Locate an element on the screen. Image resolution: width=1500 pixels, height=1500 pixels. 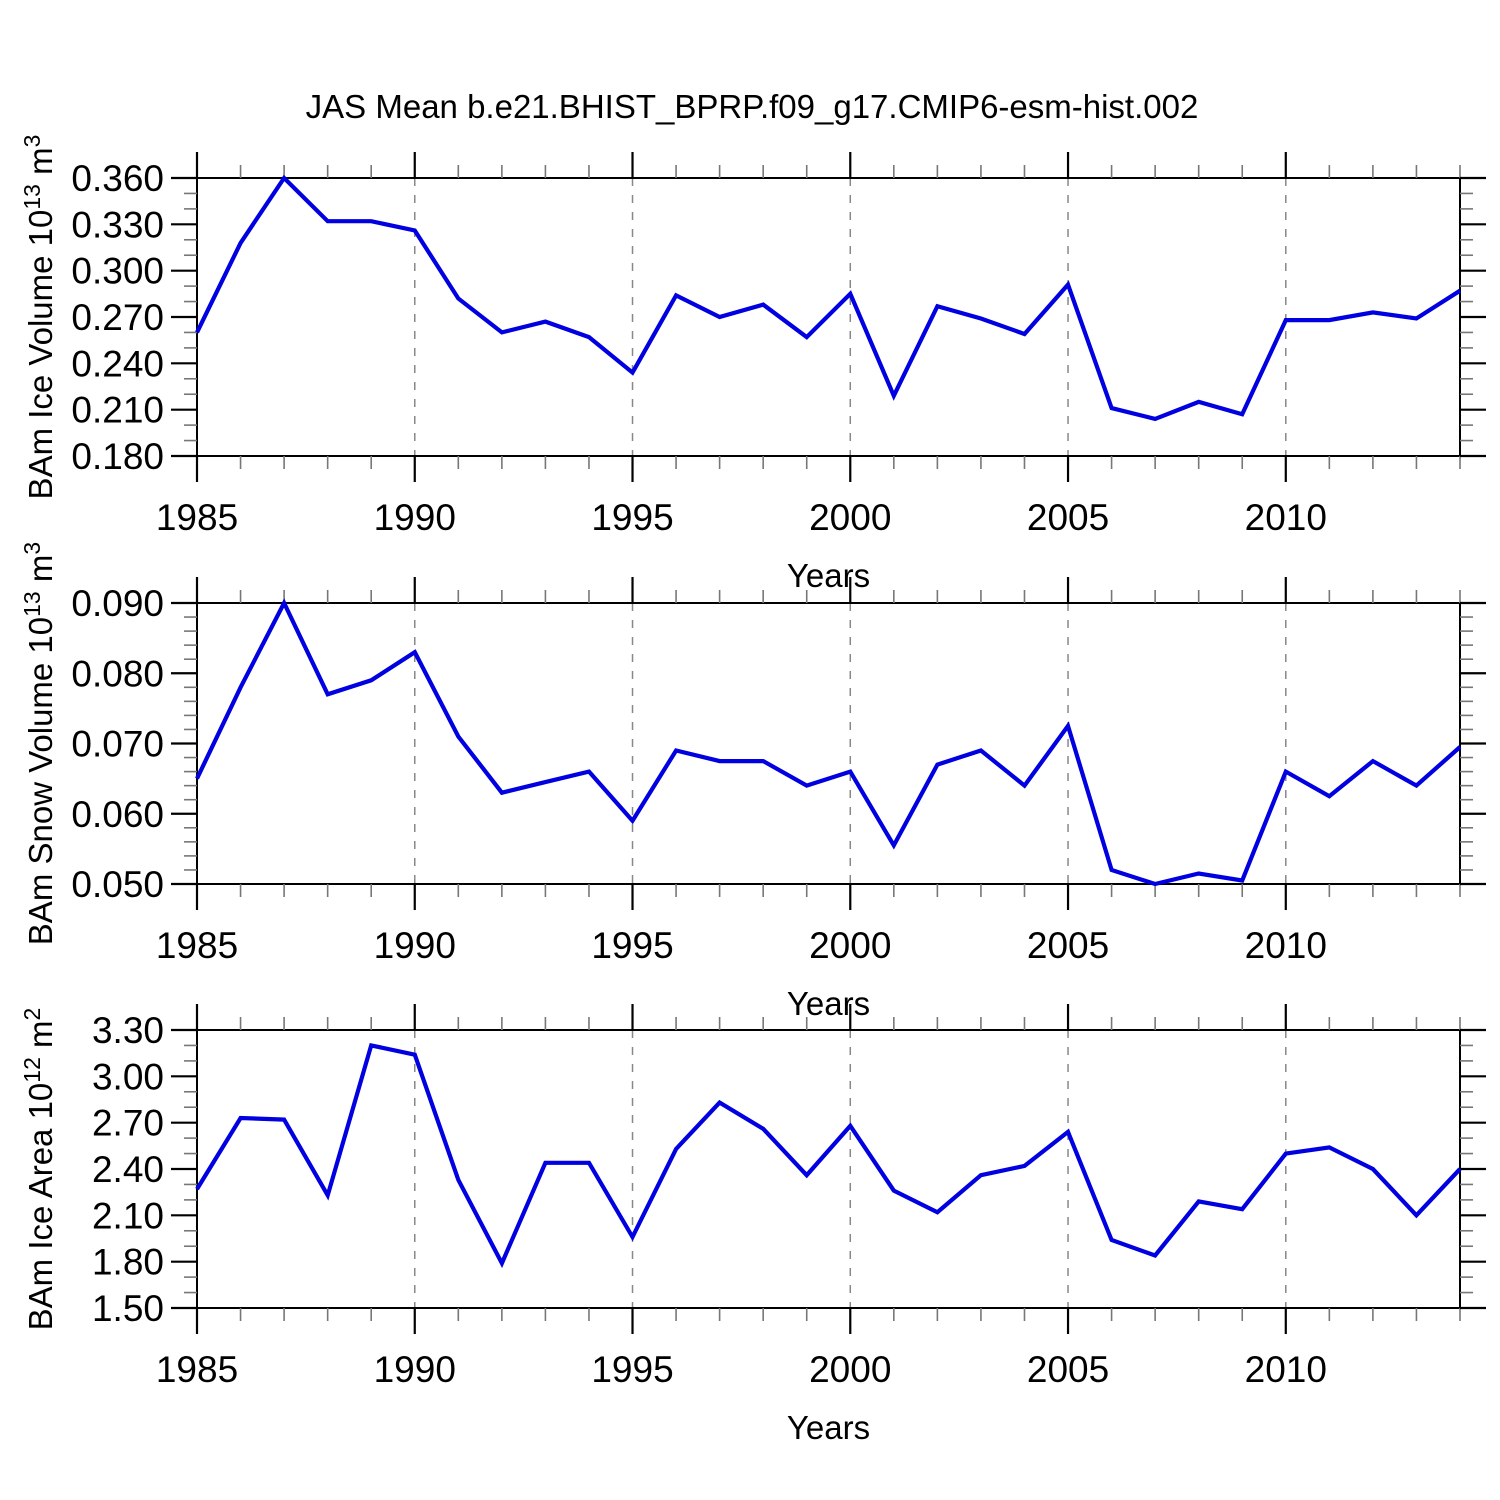
y-tick-label: 0.270 is located at coordinates (117, 317).